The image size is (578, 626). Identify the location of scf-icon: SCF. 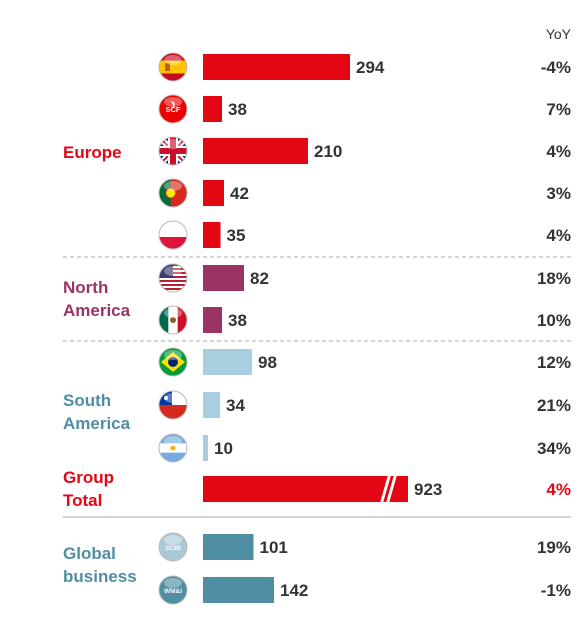
(173, 109).